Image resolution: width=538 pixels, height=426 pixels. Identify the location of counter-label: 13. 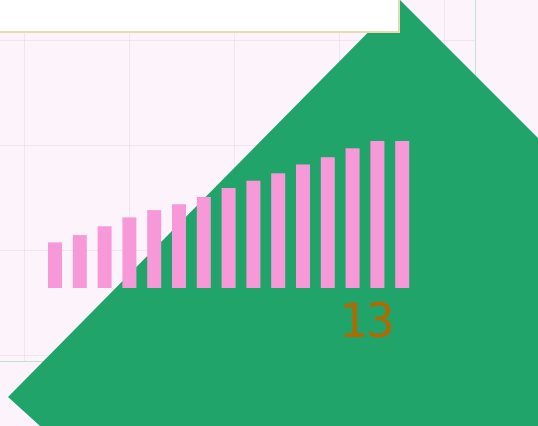
(367, 321).